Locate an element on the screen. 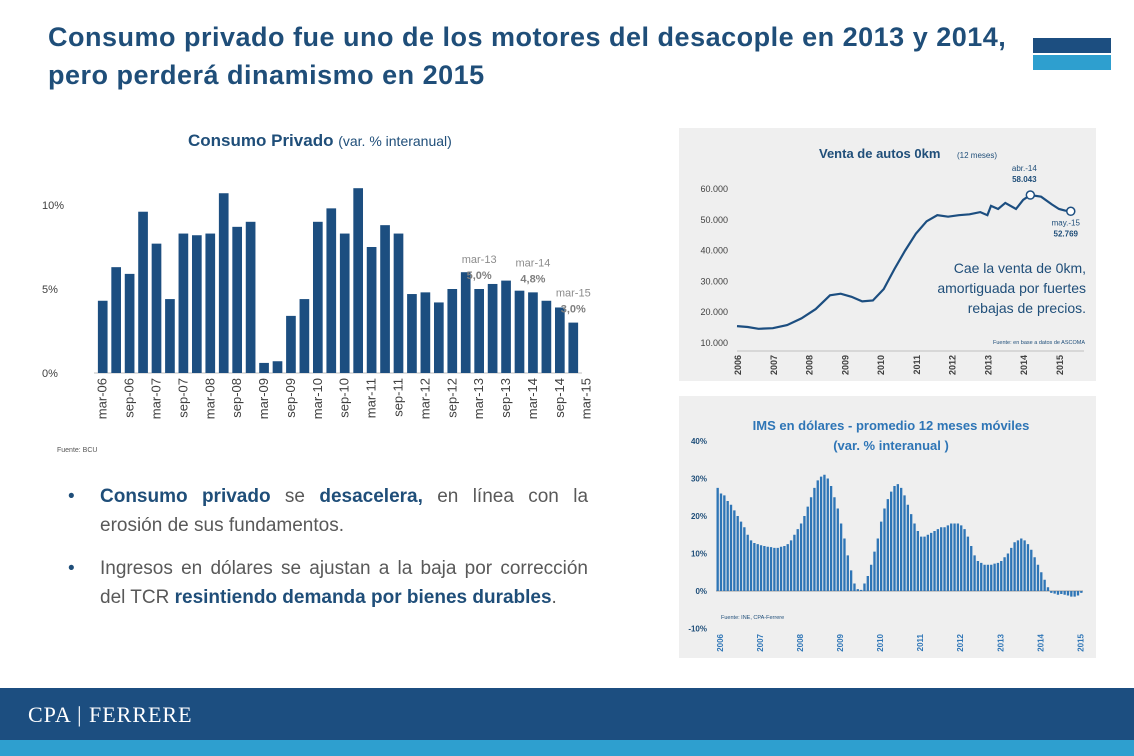 The width and height of the screenshot is (1134, 756). x-tick-label: 2008 is located at coordinates (800, 642).